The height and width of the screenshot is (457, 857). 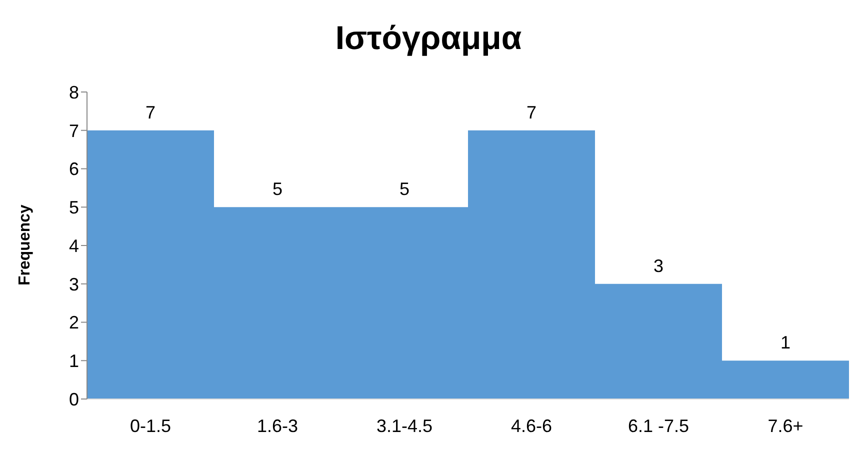 What do you see at coordinates (404, 426) in the screenshot?
I see `x-tick-label: 3.1-4.5` at bounding box center [404, 426].